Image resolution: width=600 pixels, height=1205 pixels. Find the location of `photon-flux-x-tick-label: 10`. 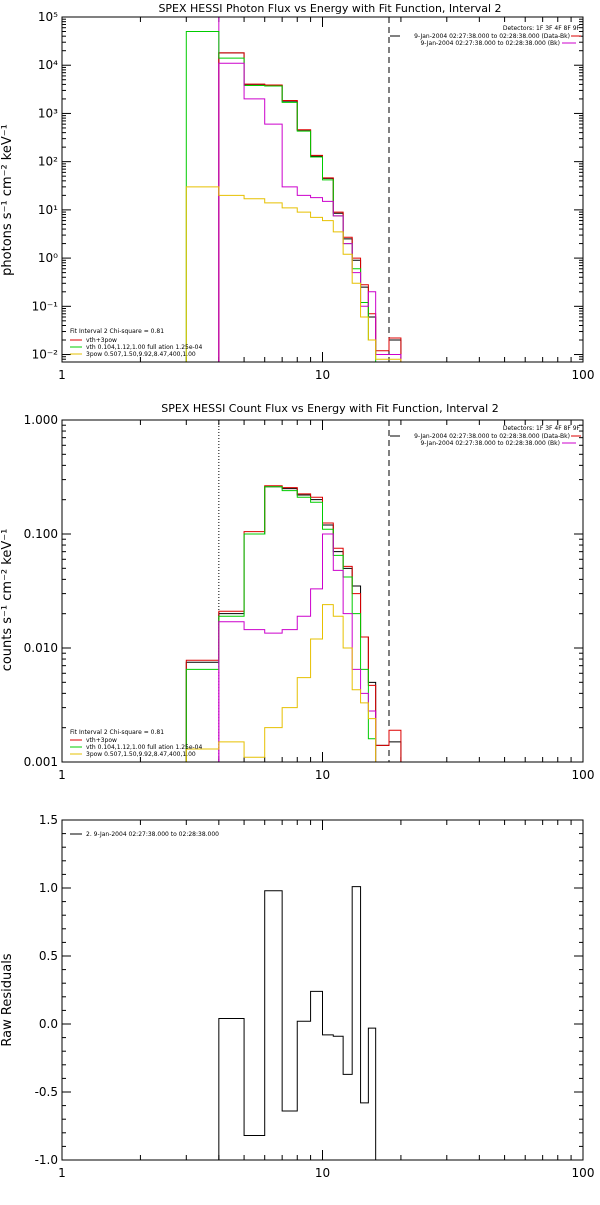

photon-flux-x-tick-label: 10 is located at coordinates (322, 375).